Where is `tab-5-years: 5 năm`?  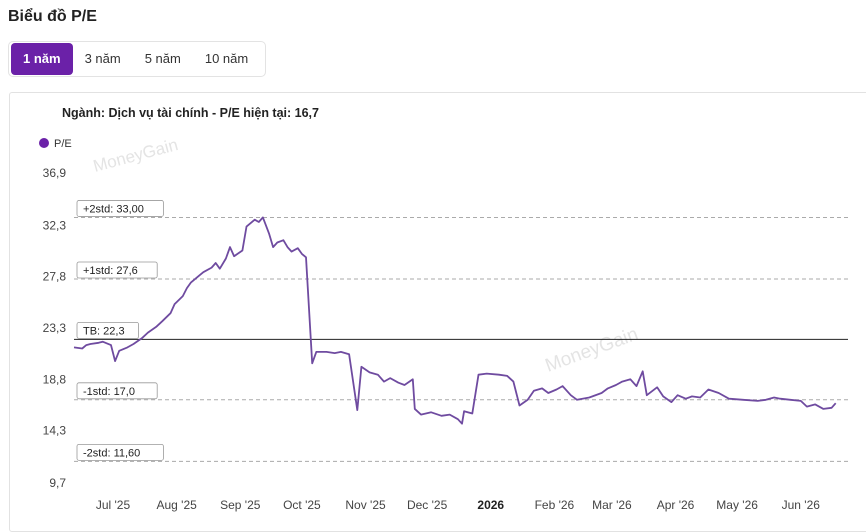 tab-5-years: 5 năm is located at coordinates (162, 58).